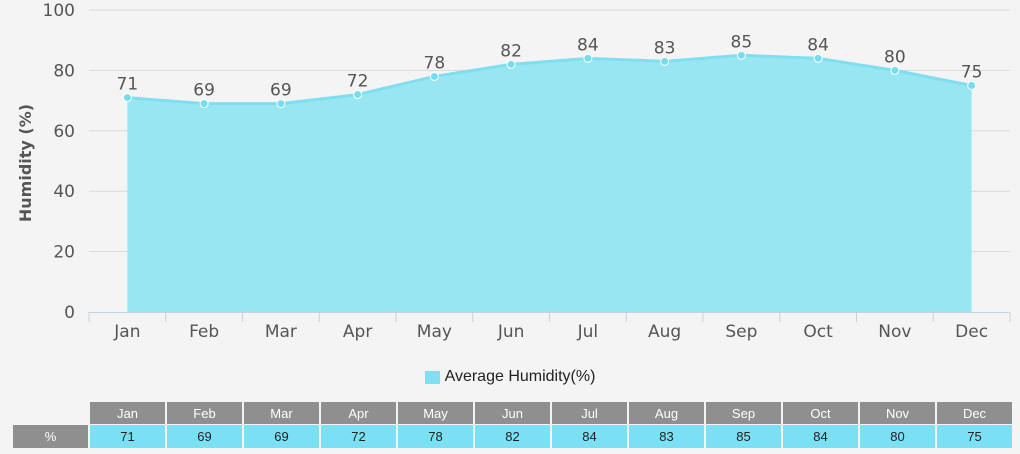 Image resolution: width=1020 pixels, height=454 pixels. I want to click on table-month-header: Aug, so click(666, 413).